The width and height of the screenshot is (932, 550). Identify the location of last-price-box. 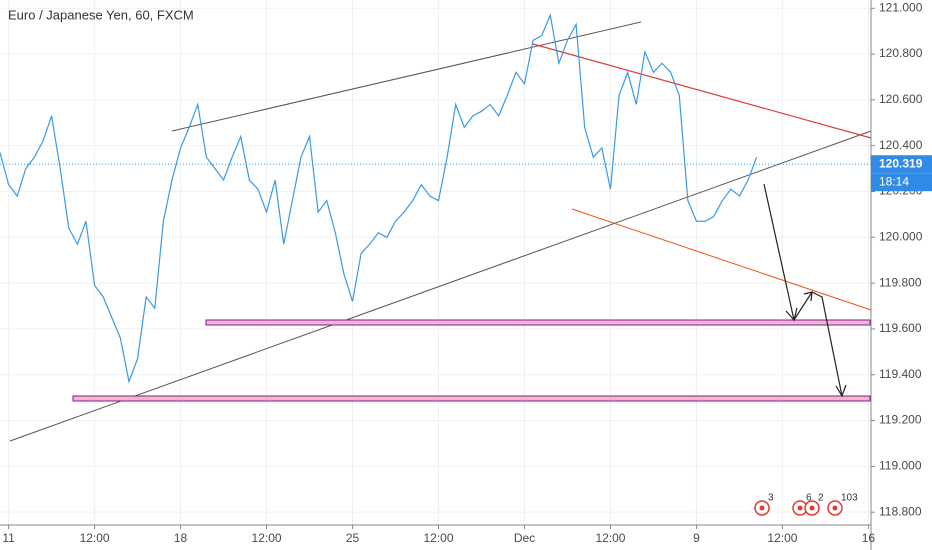
(901, 164).